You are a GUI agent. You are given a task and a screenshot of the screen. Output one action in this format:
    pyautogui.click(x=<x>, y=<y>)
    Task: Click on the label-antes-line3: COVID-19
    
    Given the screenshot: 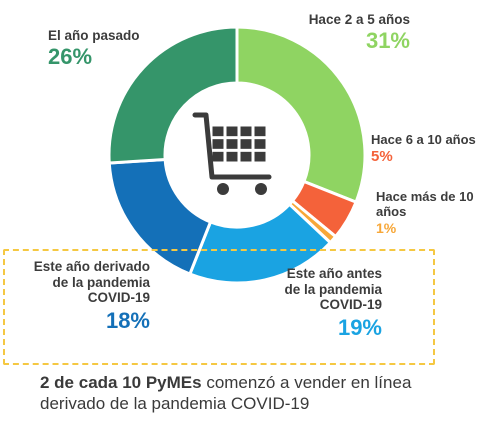 What is the action you would take?
    pyautogui.click(x=350, y=305)
    